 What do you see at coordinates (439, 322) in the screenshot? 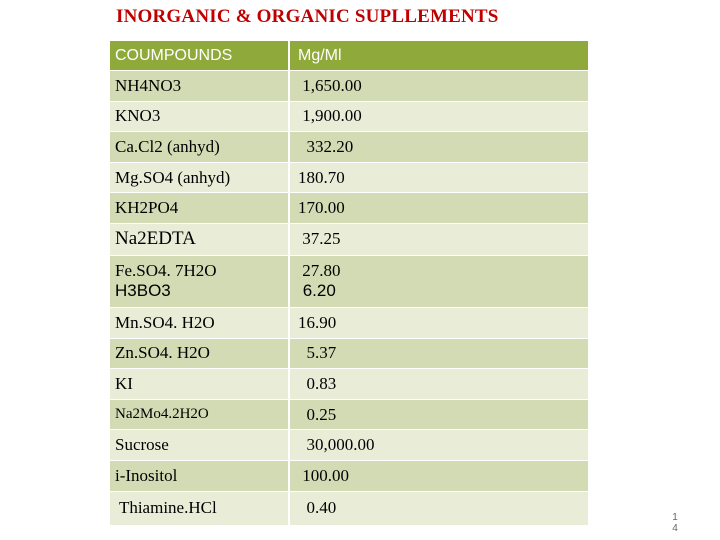
I see `value-cell: 16.90` at bounding box center [439, 322].